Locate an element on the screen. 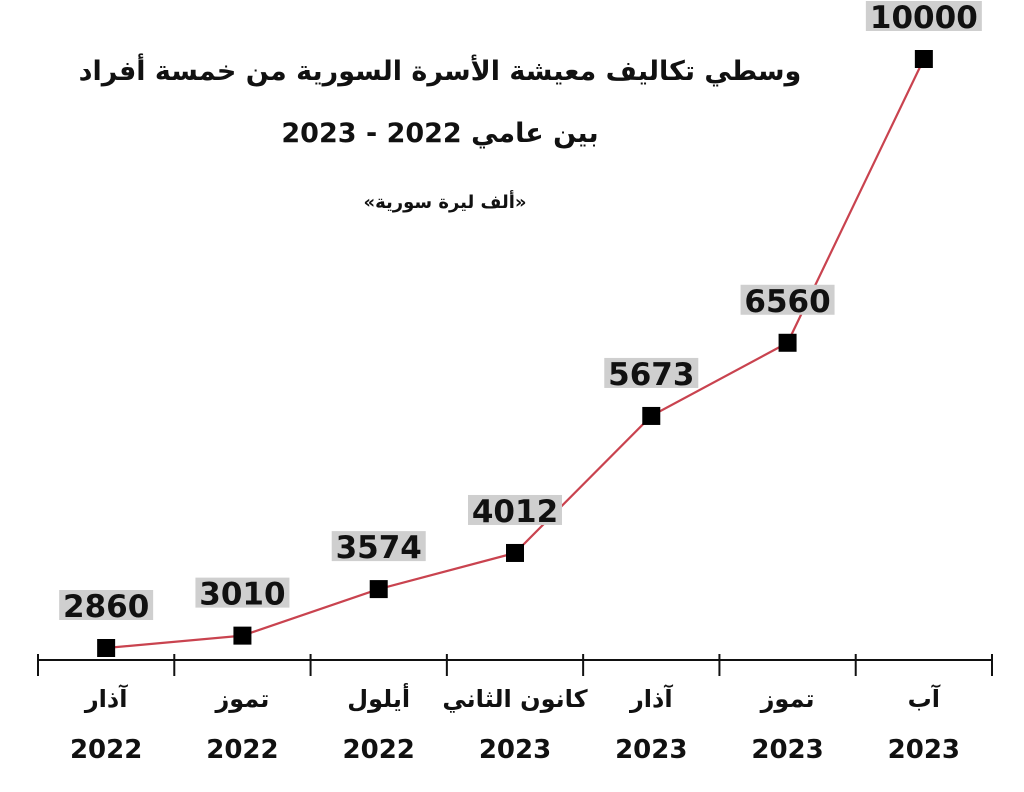 The image size is (1024, 792). data-label: 4012 is located at coordinates (515, 512).